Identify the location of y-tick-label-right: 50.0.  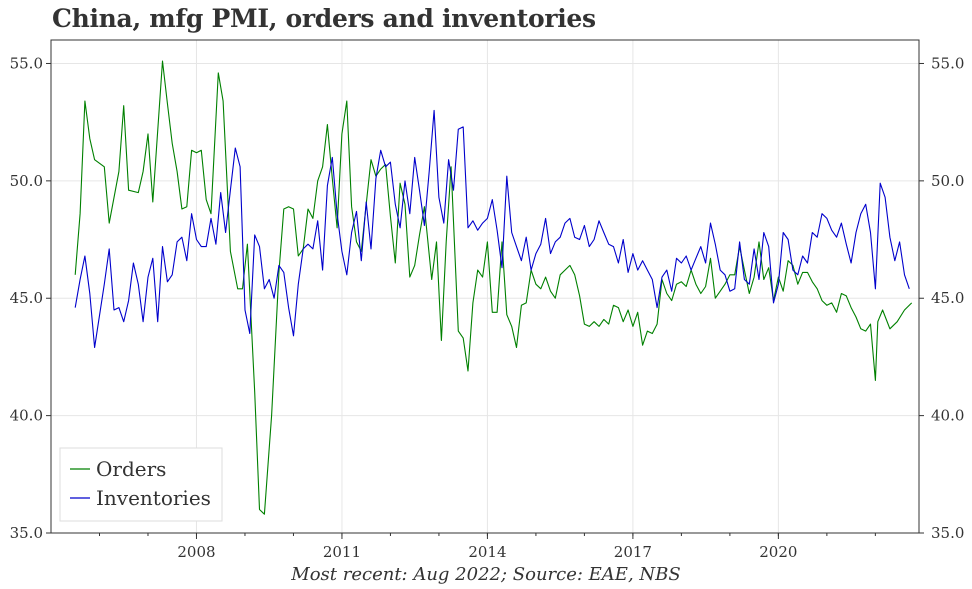
(947, 181).